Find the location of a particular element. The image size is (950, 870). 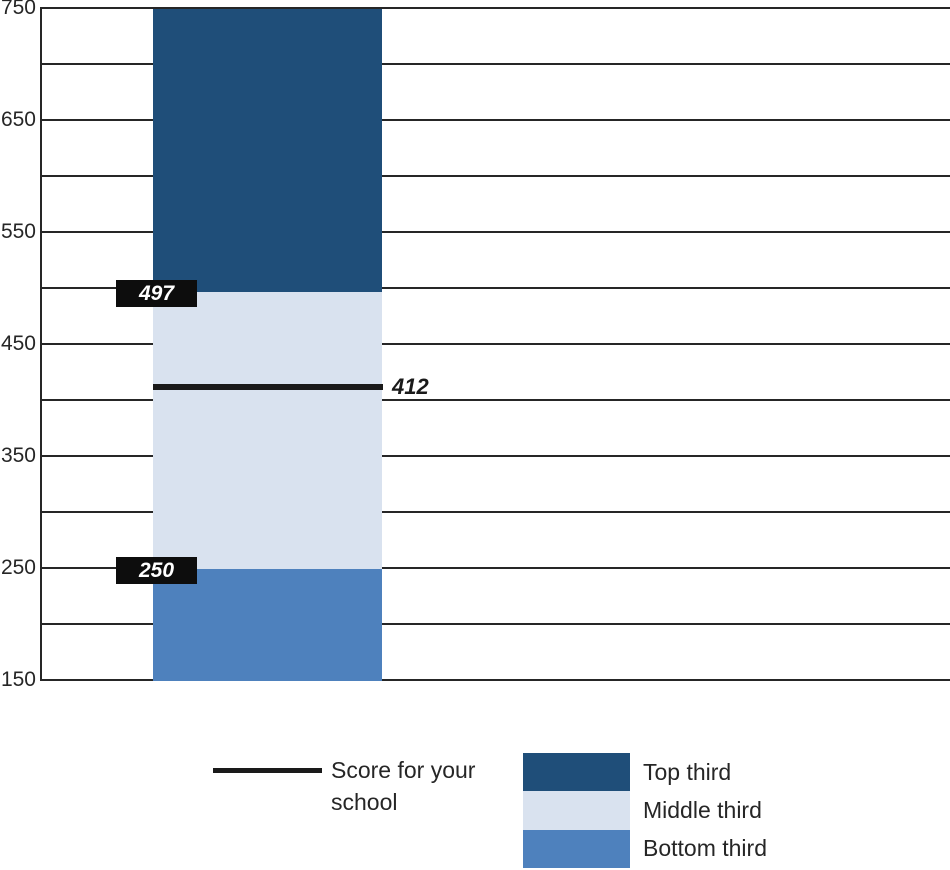

bar-segment-bottom-third is located at coordinates (267, 625).